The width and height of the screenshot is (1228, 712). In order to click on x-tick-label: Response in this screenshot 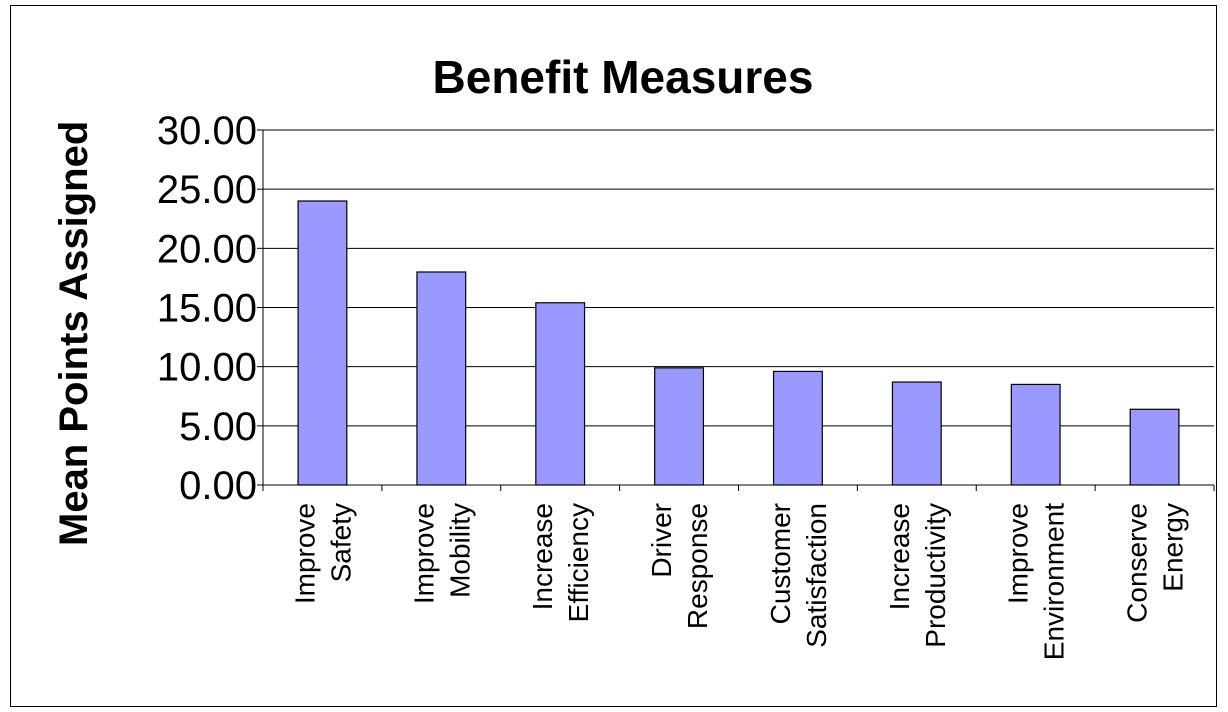, I will do `click(697, 566)`.